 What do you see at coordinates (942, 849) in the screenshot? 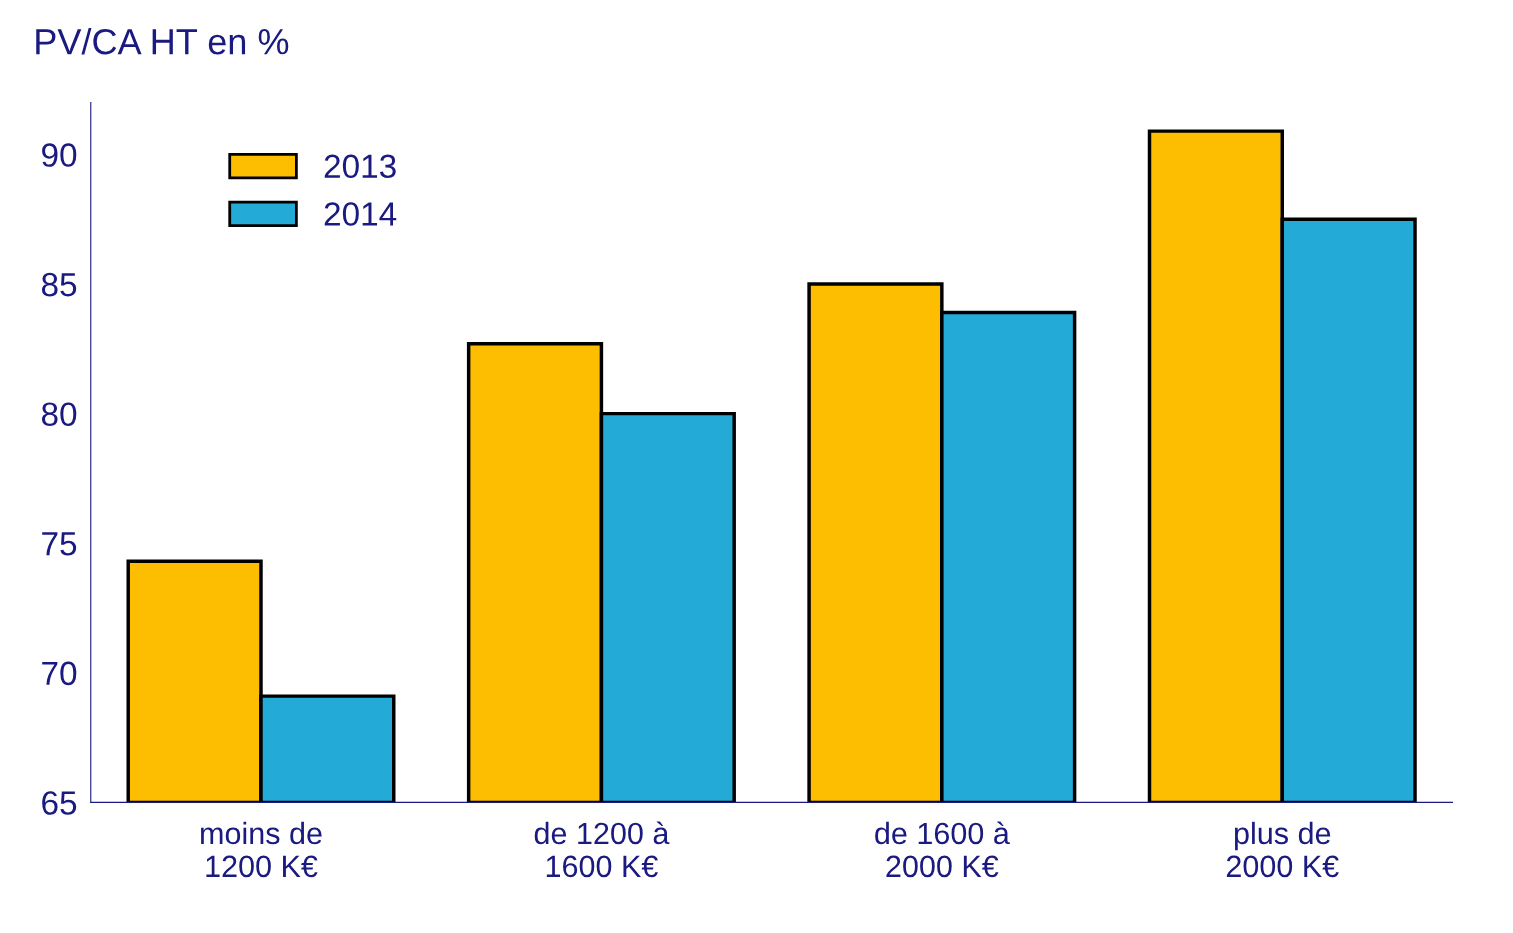
I see `x-tick-label: de 1600 à 2000 K€` at bounding box center [942, 849].